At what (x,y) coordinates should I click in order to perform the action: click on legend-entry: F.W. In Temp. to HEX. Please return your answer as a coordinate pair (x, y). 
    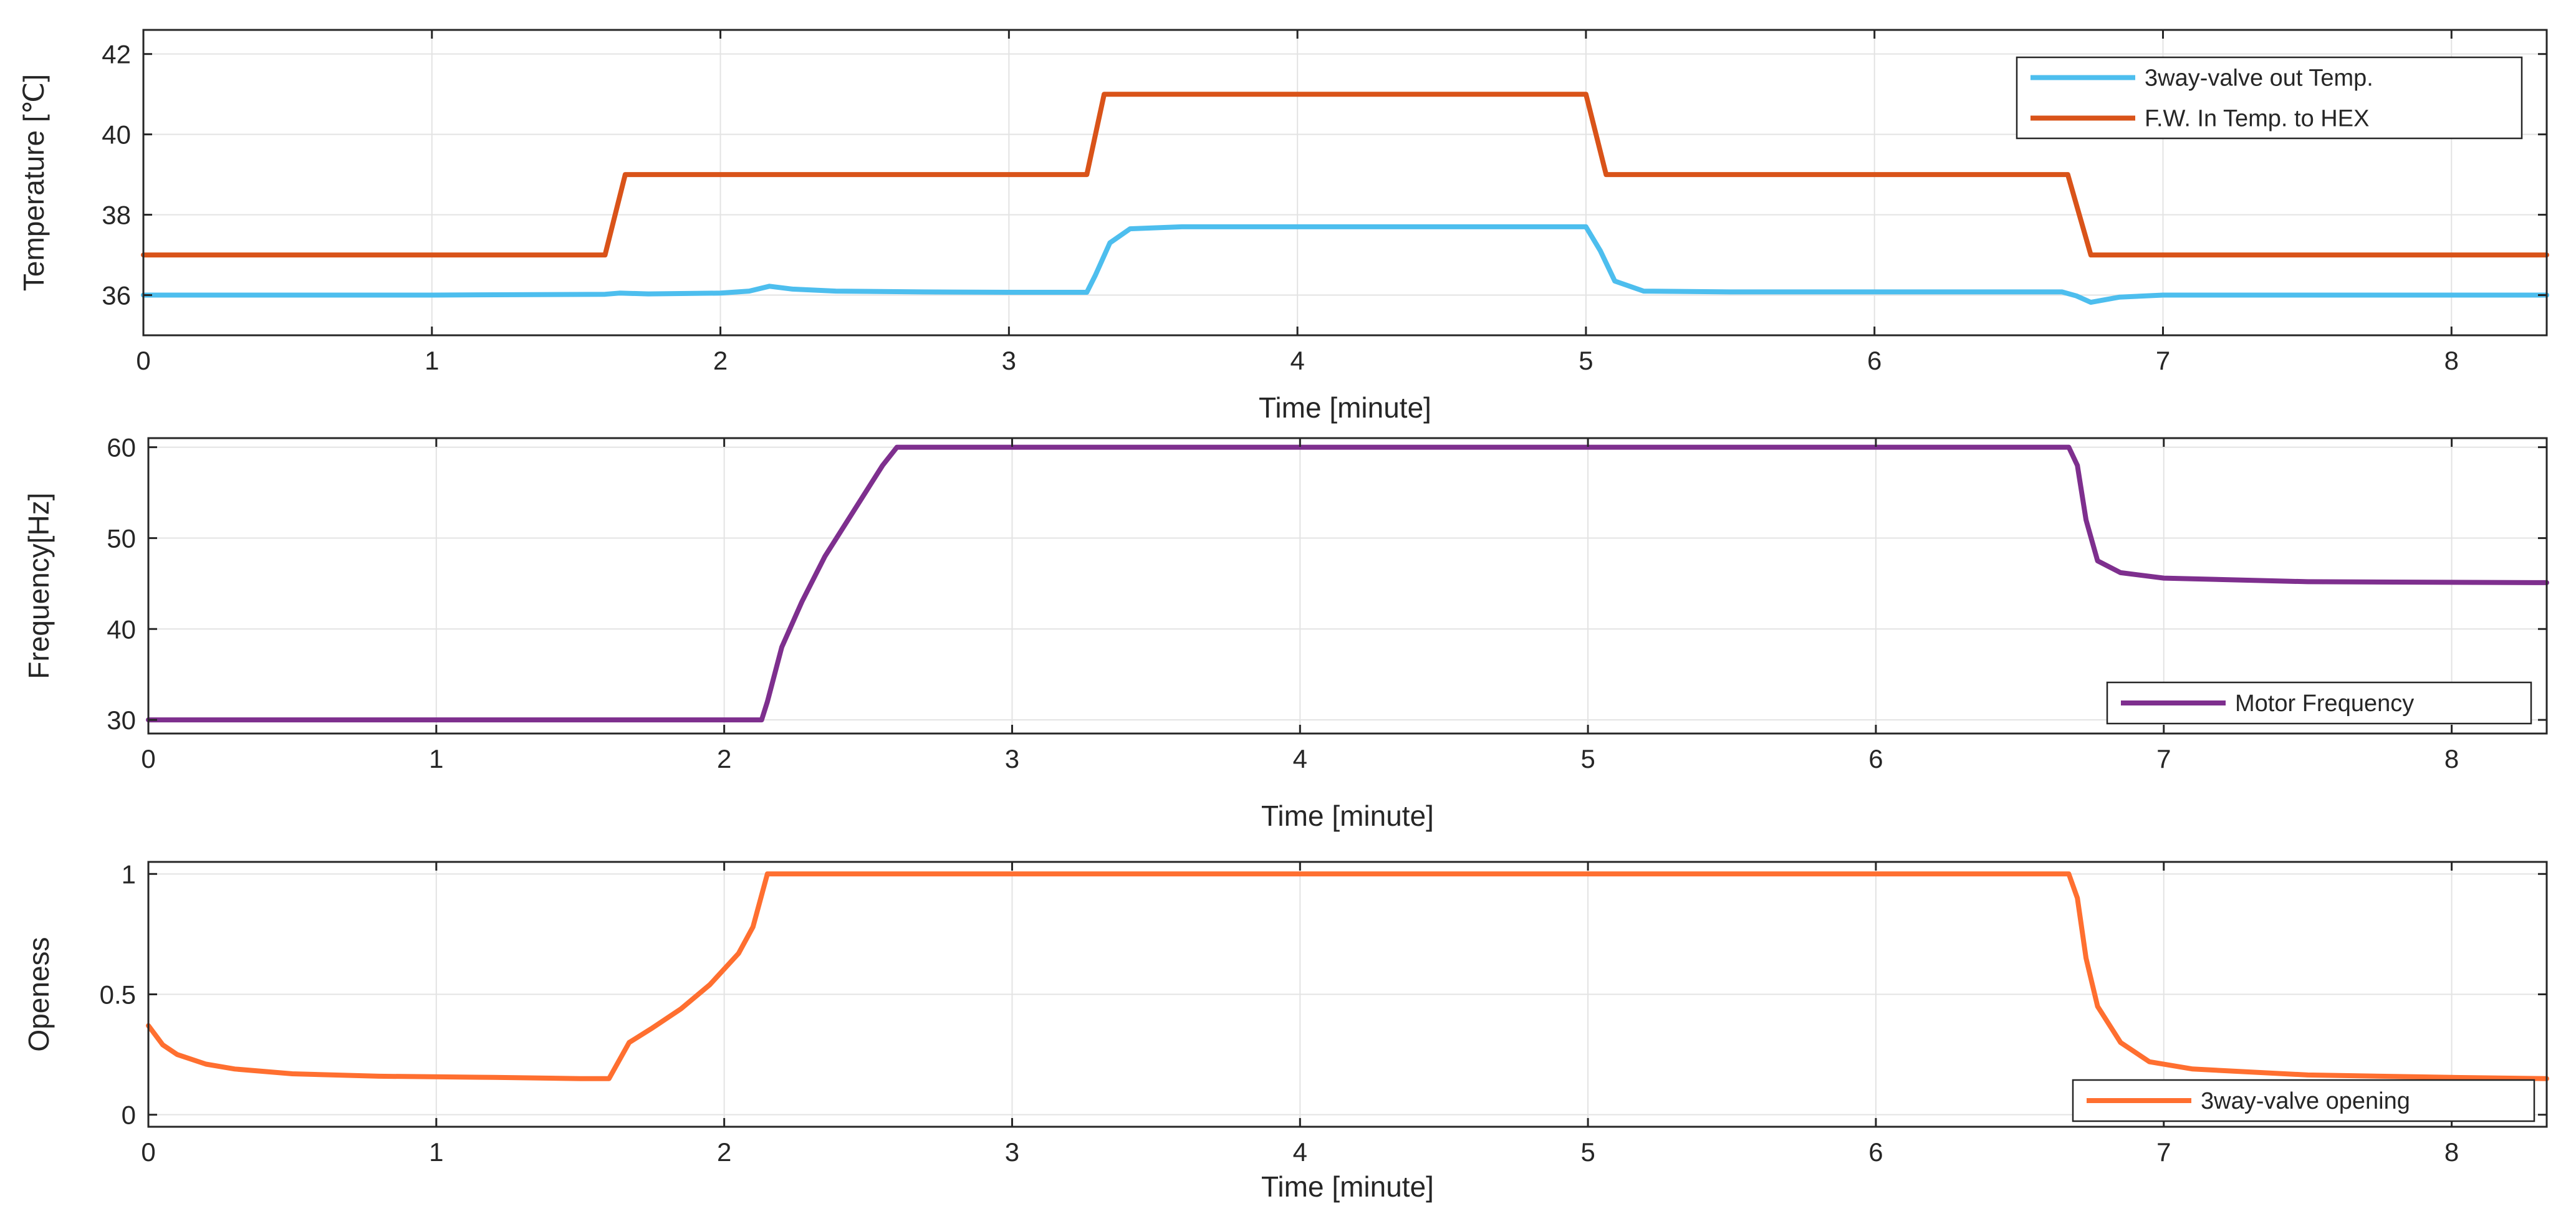
    Looking at the image, I should click on (2257, 119).